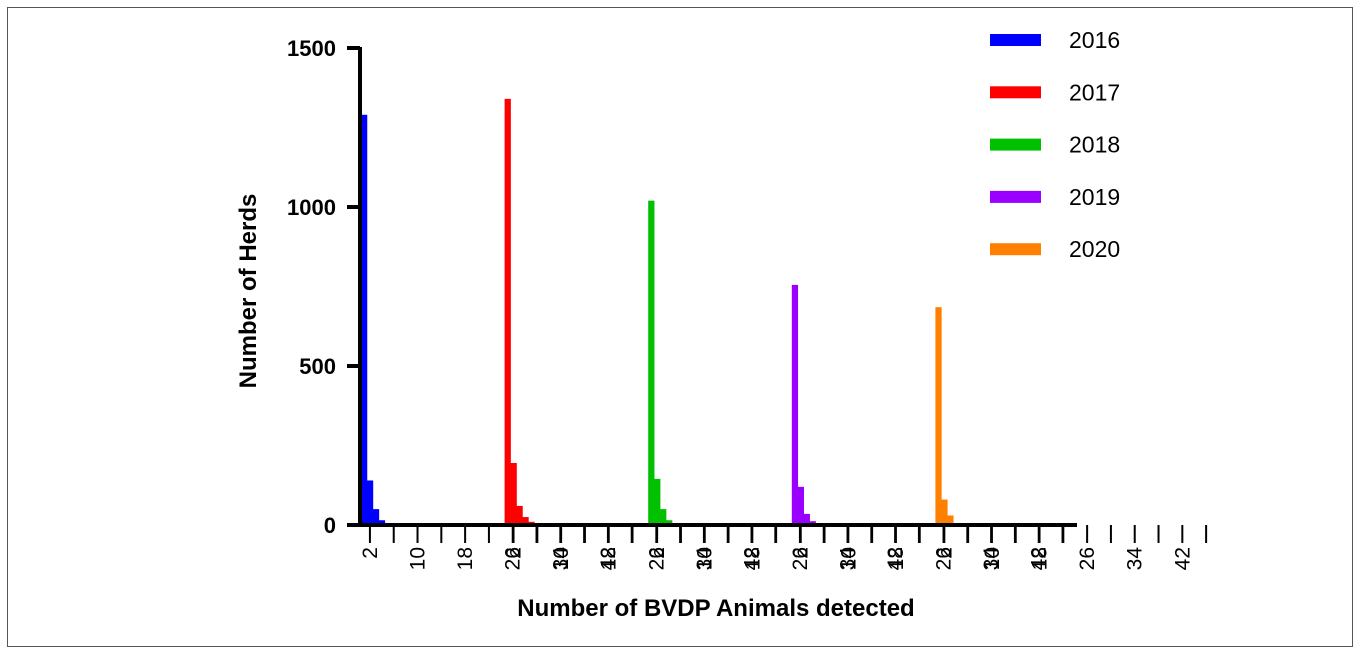  I want to click on legend-label: 2018, so click(1094, 145).